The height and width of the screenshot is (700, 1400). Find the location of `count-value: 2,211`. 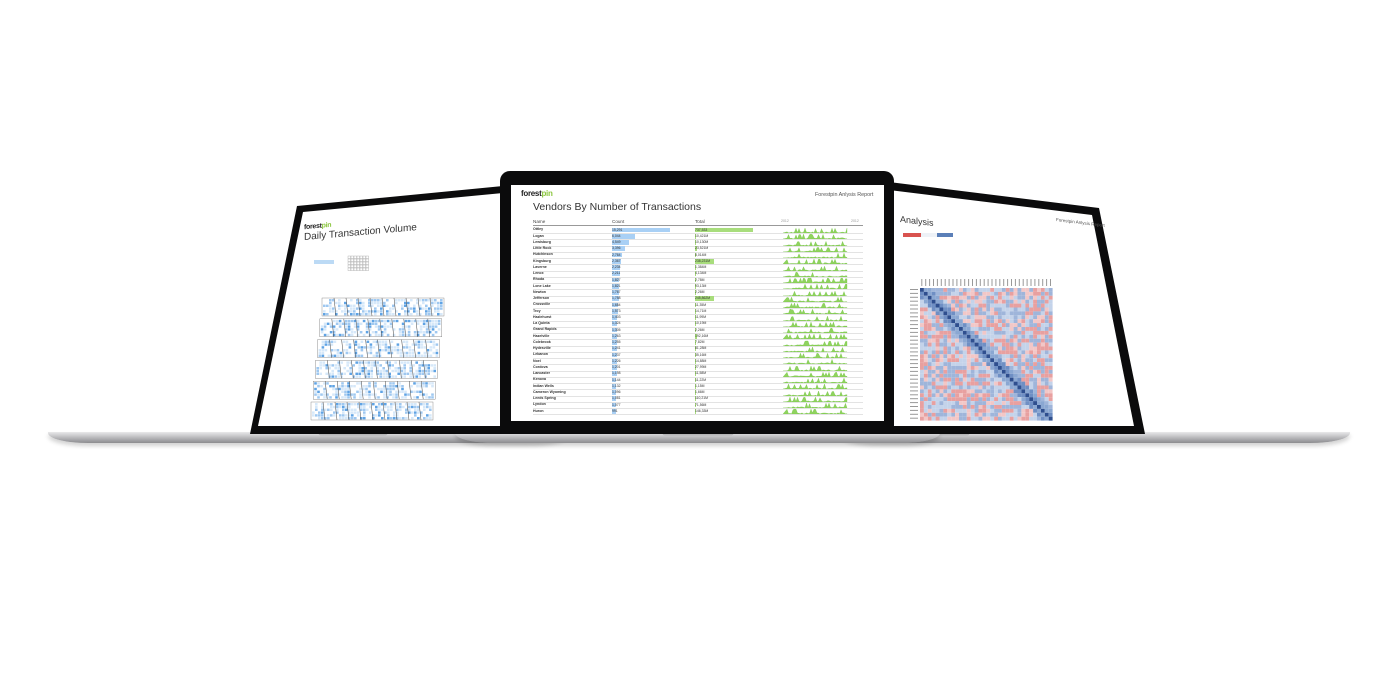

count-value: 2,211 is located at coordinates (616, 273).